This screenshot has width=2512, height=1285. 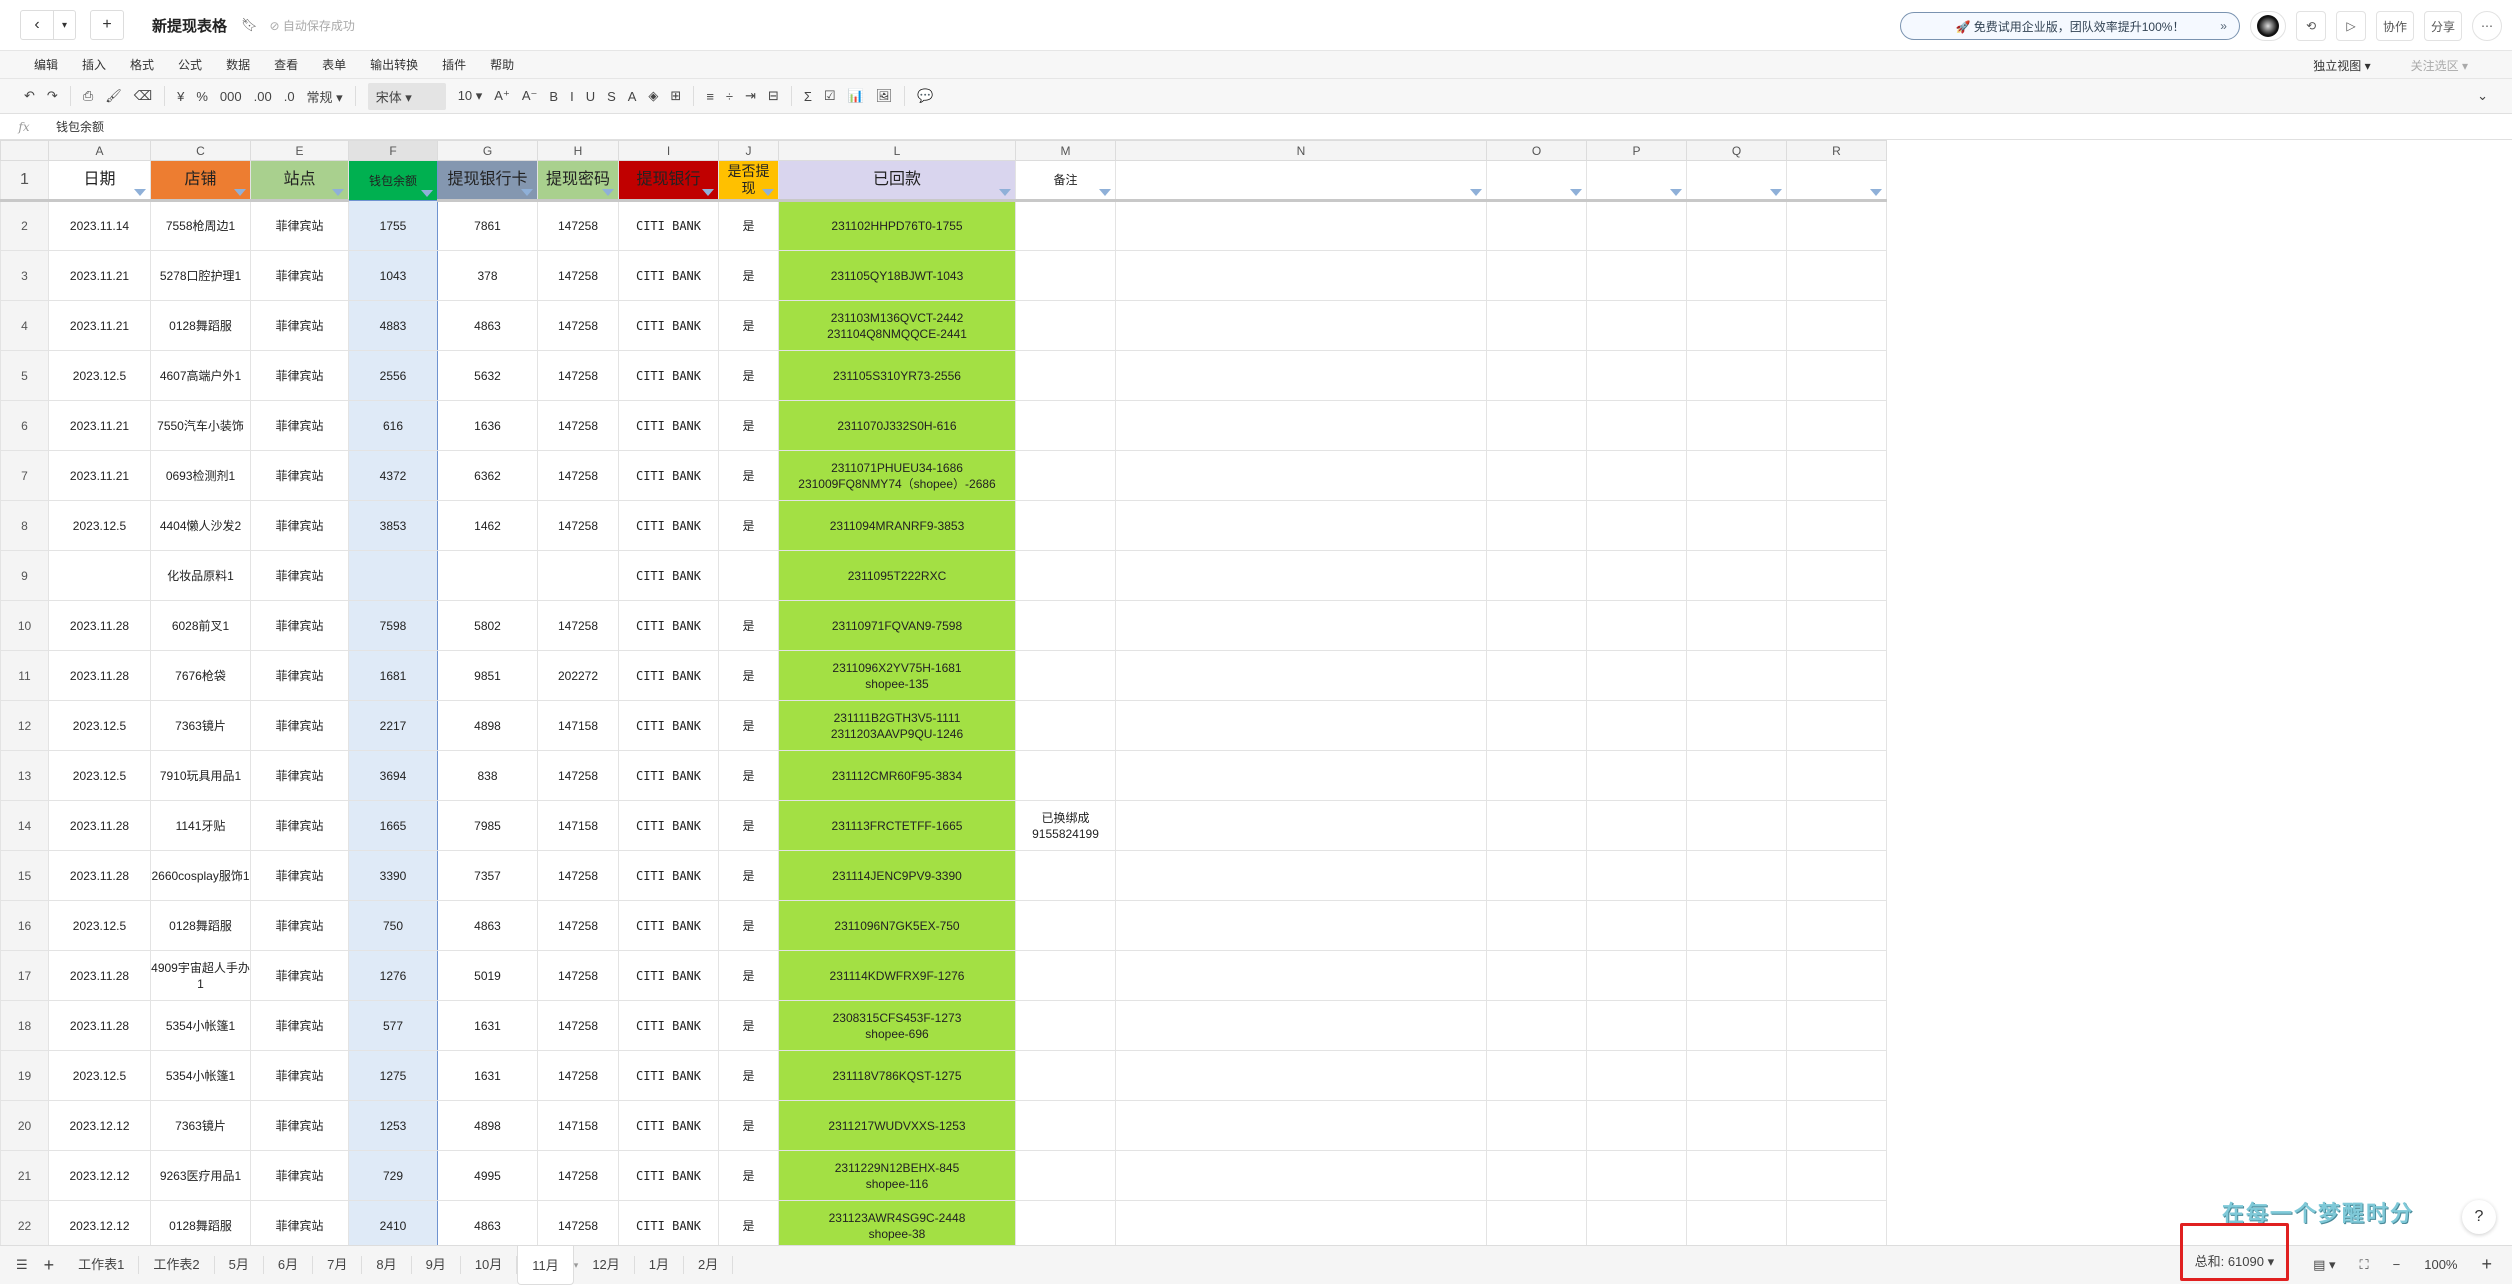 What do you see at coordinates (925, 95) in the screenshot?
I see `toolbar-comment-button: 💬` at bounding box center [925, 95].